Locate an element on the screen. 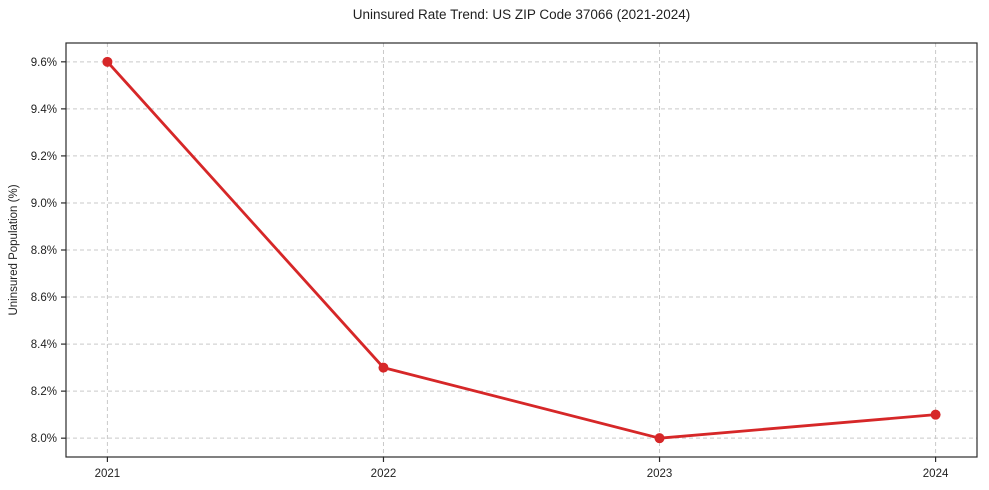 This screenshot has width=989, height=490. x-tick-label: 2022 is located at coordinates (384, 474).